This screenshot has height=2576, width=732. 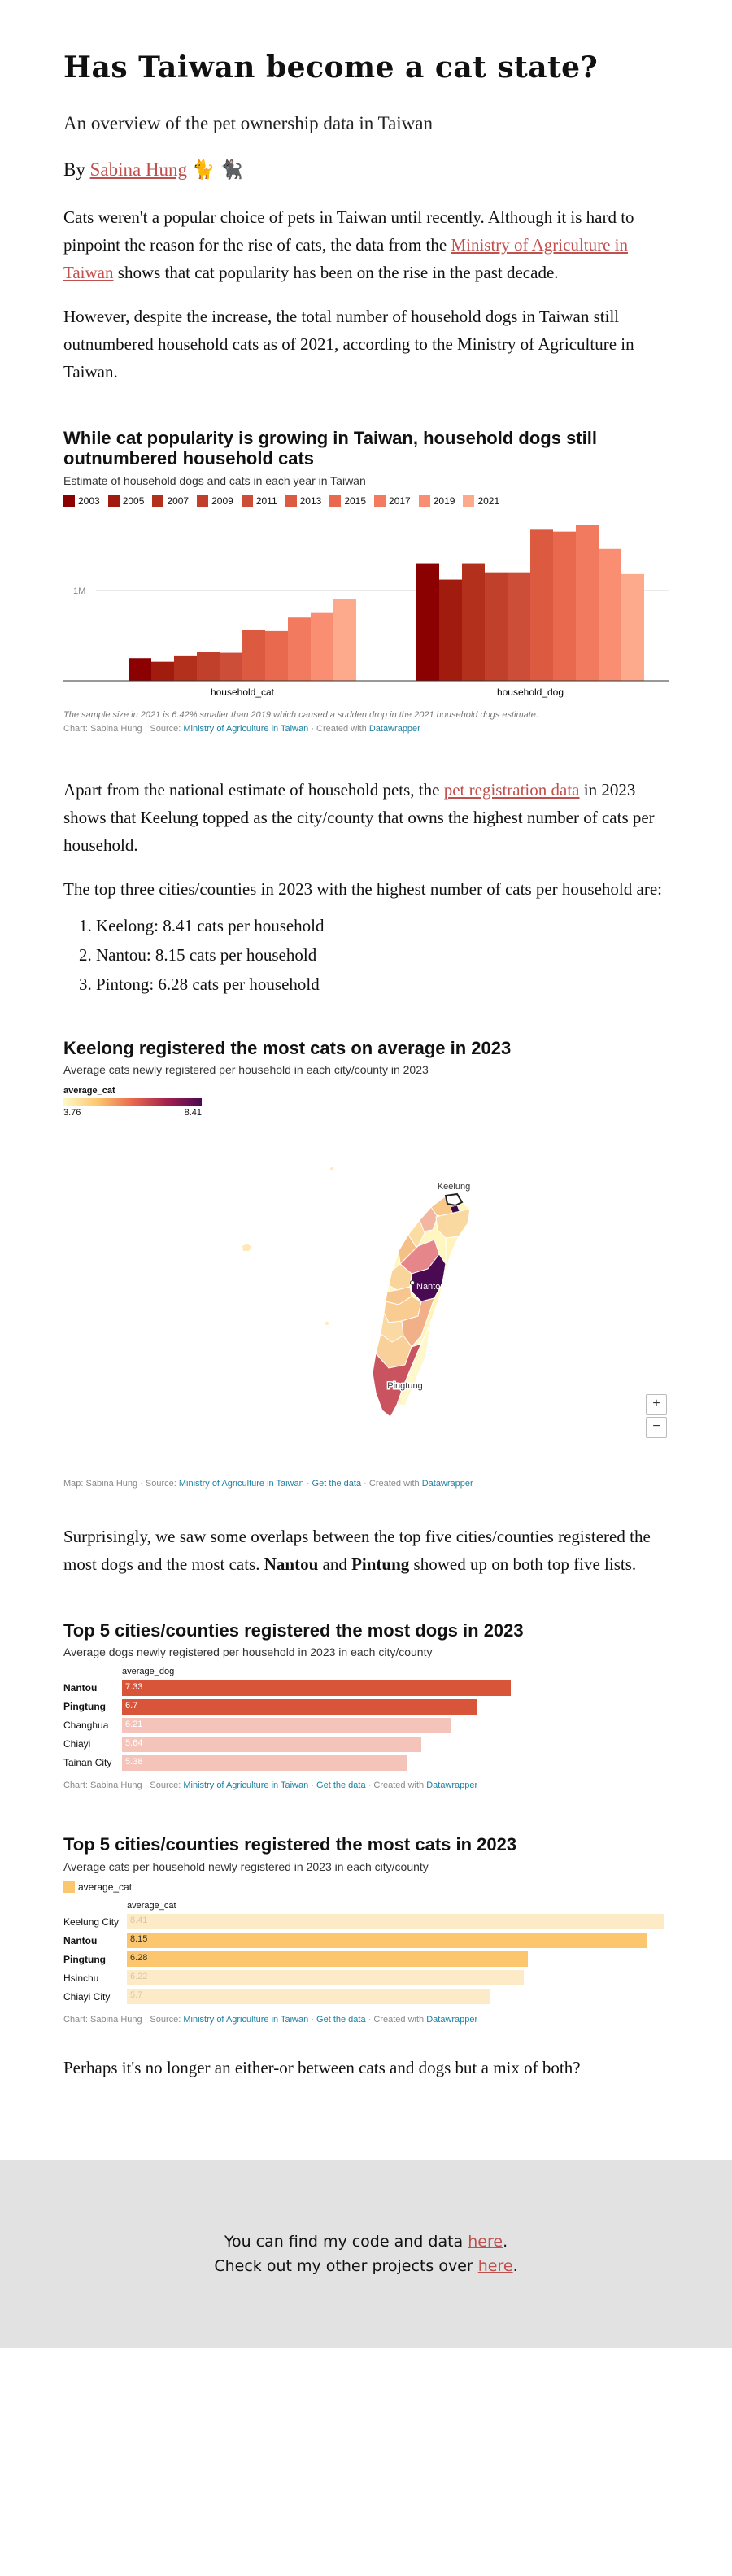 I want to click on legend-label: 2009, so click(x=222, y=501).